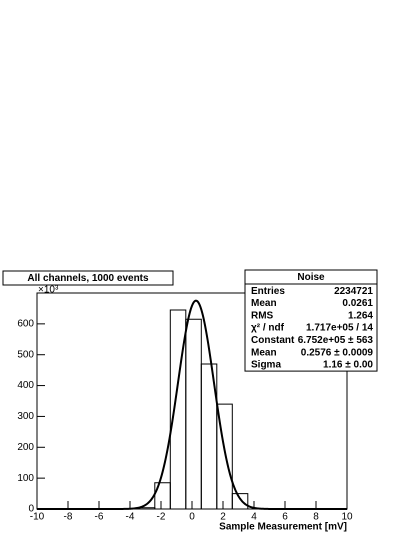  What do you see at coordinates (353, 291) in the screenshot?
I see `stats-value: 2234721` at bounding box center [353, 291].